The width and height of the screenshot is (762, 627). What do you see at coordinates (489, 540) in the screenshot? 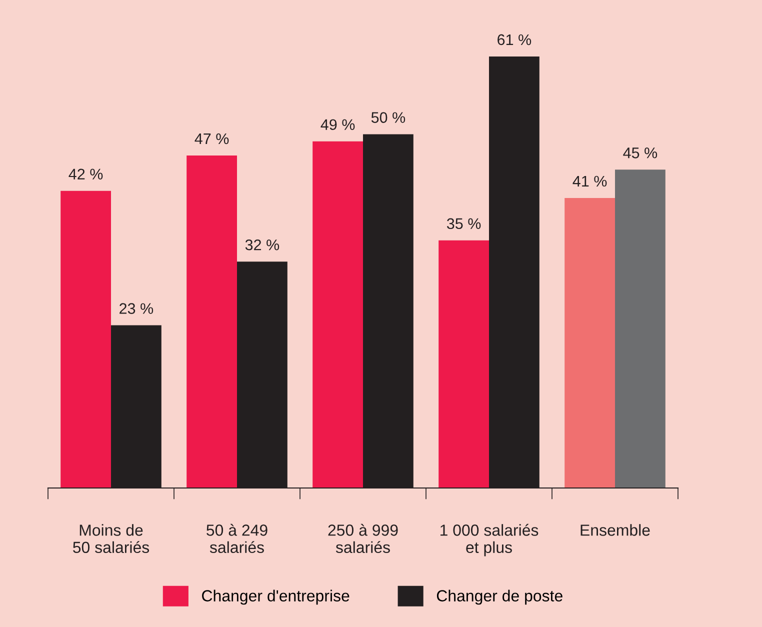
I see `x-tick-label: 1 000 salariés et plus` at bounding box center [489, 540].